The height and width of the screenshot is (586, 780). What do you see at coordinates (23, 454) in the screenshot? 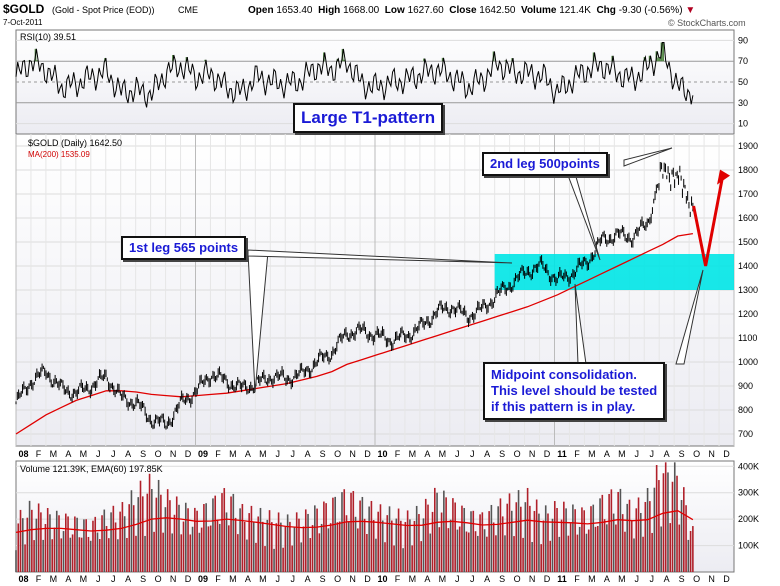
I see `month-tick-label: 08` at bounding box center [23, 454].